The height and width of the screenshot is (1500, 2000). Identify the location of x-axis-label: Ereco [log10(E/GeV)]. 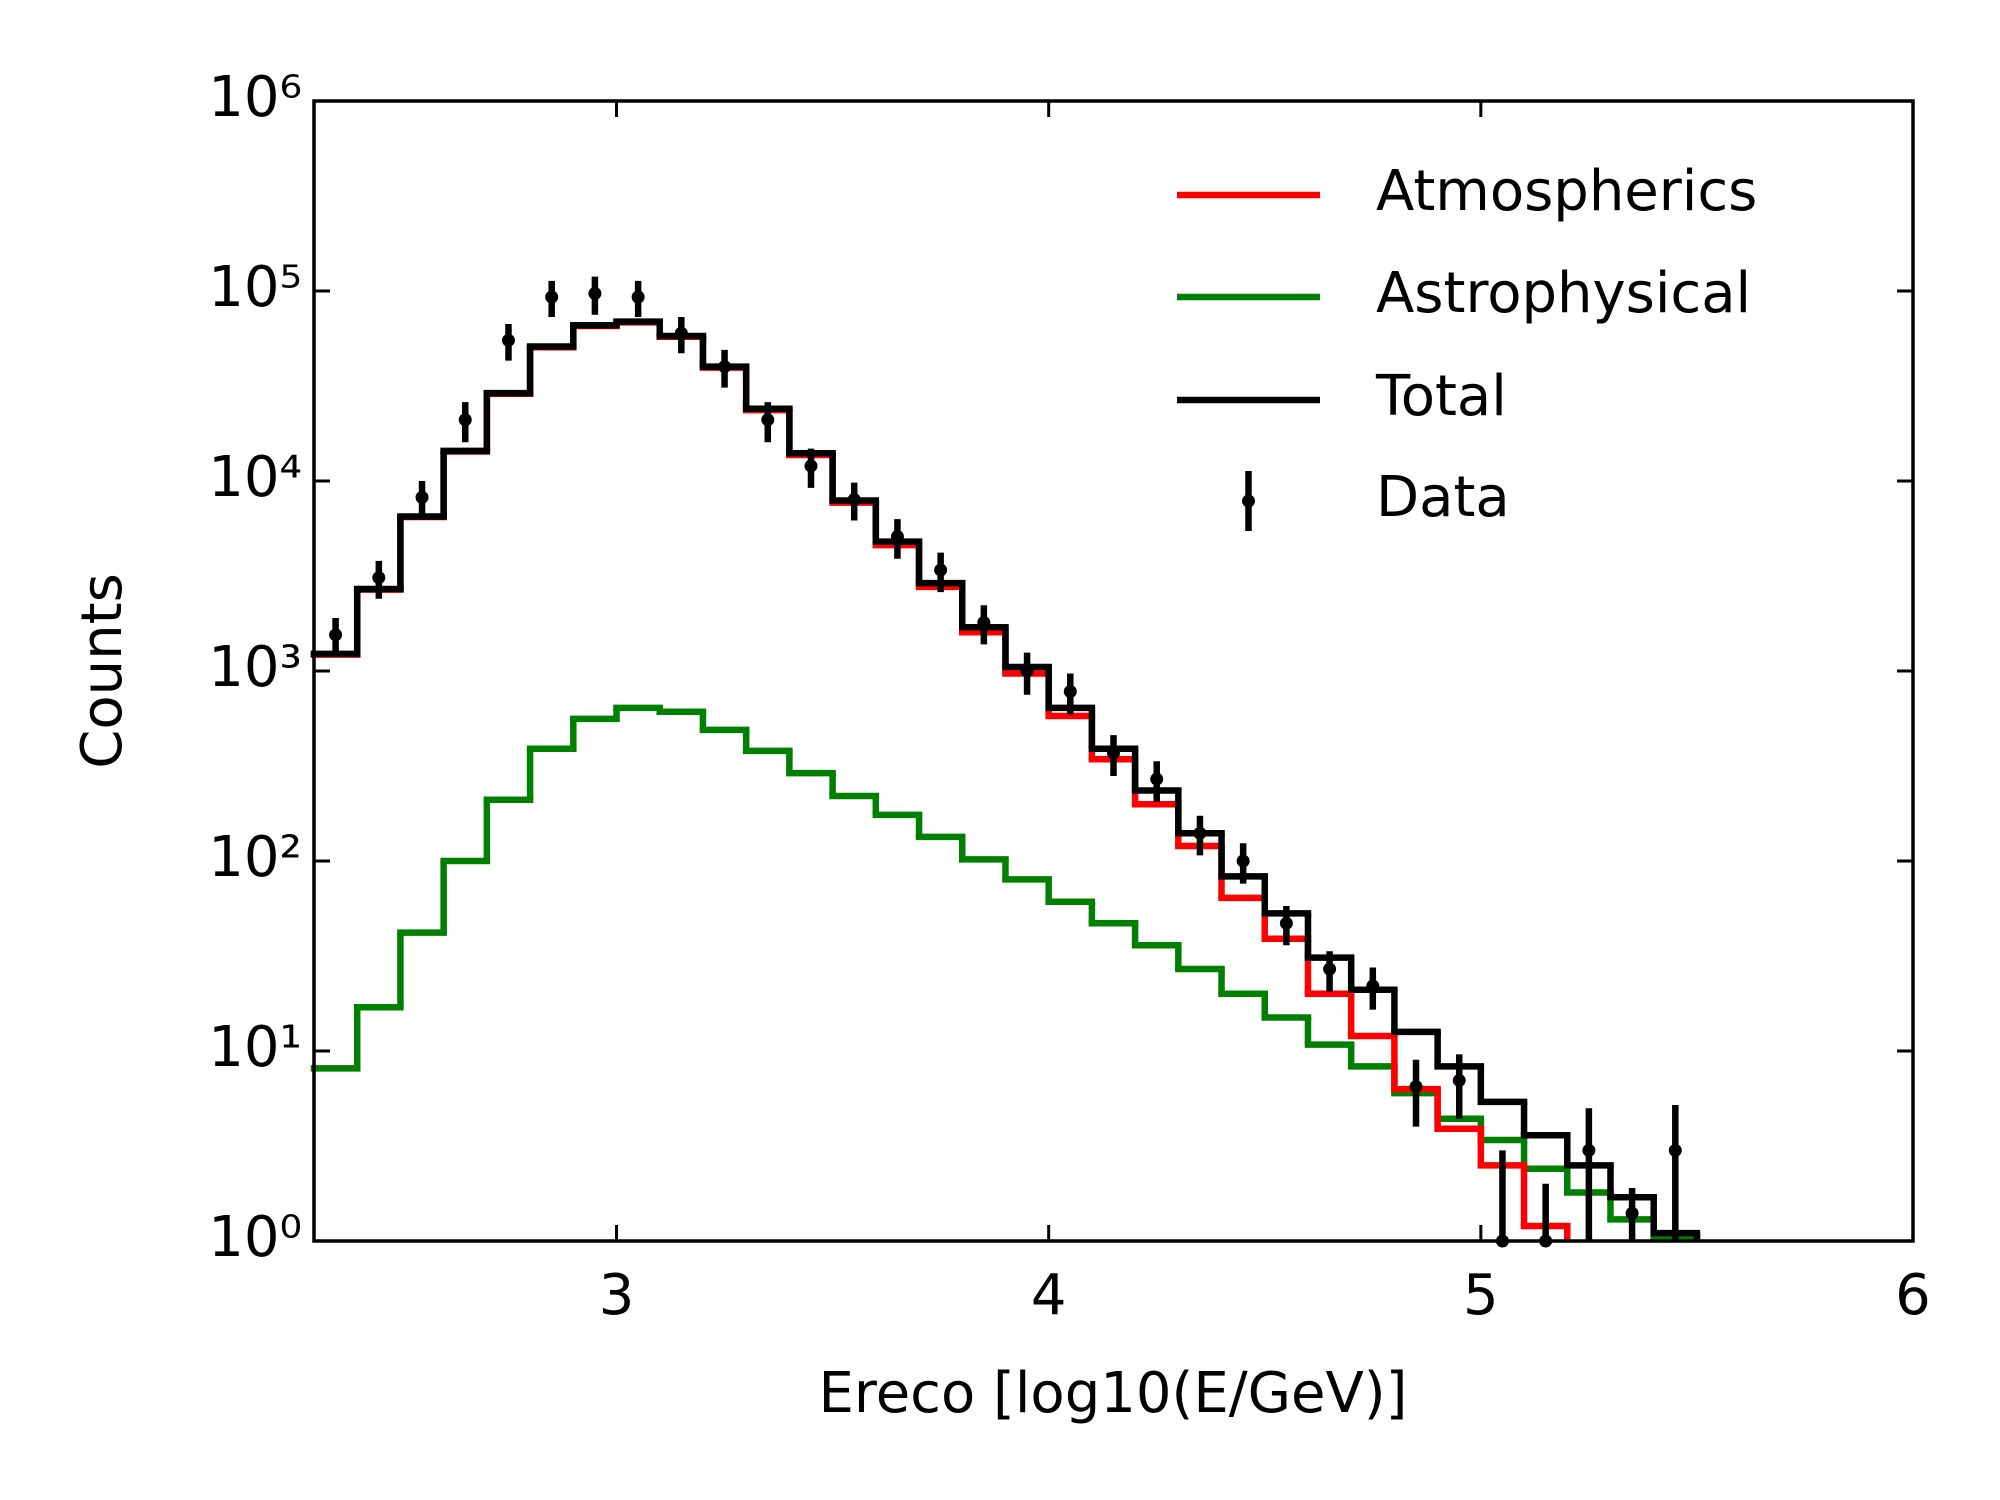
(1113, 1393).